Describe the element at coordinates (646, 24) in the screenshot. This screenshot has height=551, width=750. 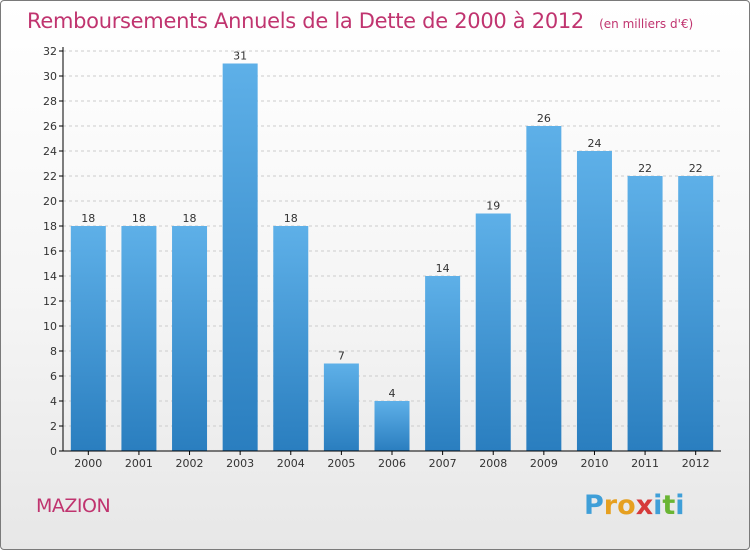
I see `chart-unit: (en milliers d'€)` at that location.